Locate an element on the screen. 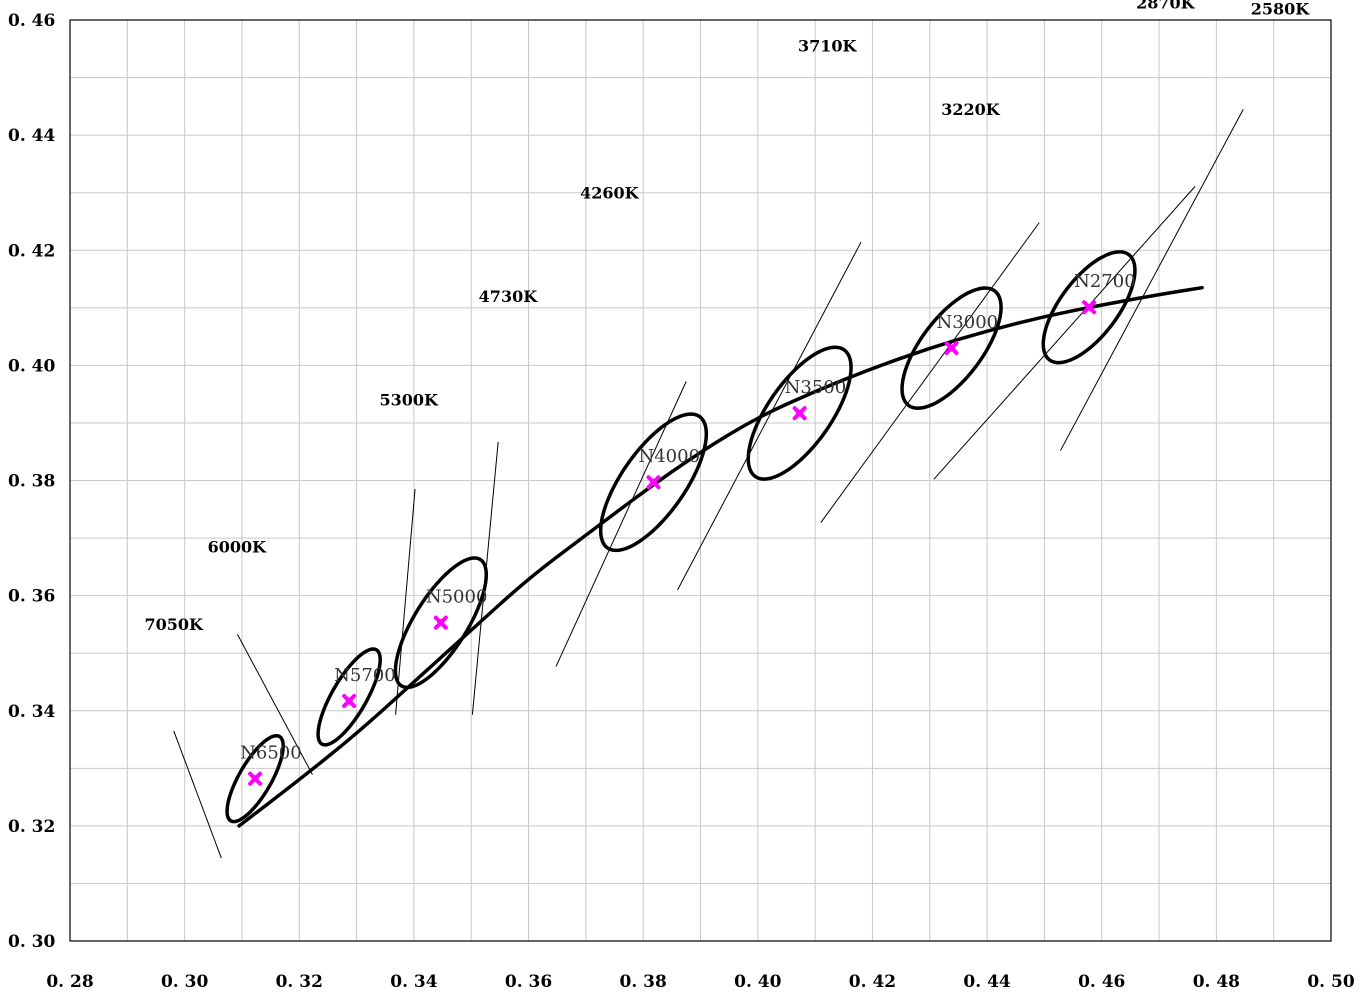  x-tick-label: 0. 36 is located at coordinates (528, 982).